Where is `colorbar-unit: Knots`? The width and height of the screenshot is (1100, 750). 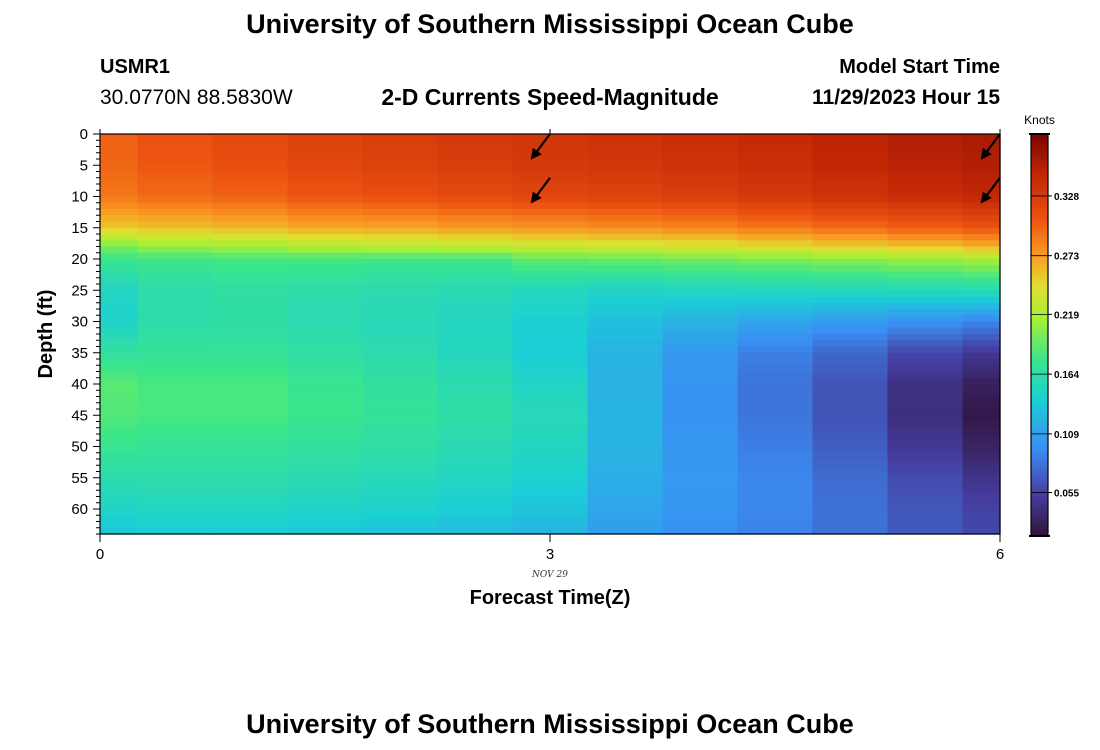
colorbar-unit: Knots is located at coordinates (1039, 120).